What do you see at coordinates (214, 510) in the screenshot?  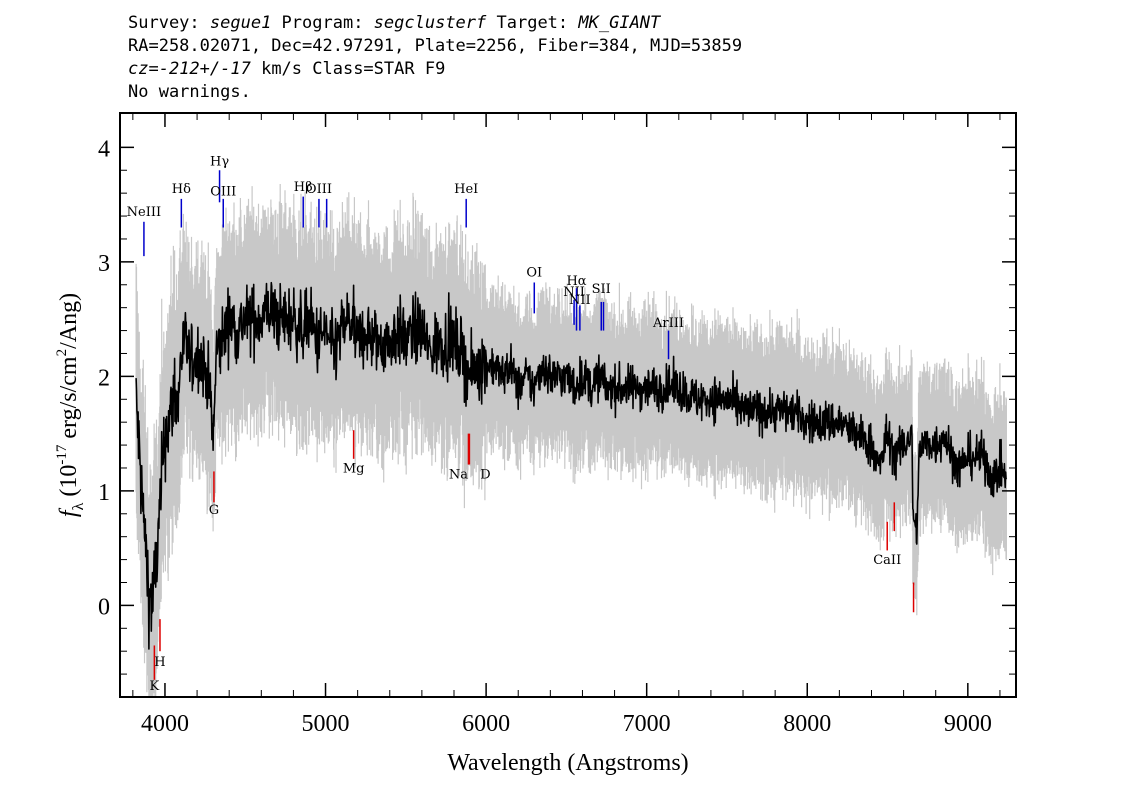 I see `marker-label-17: G` at bounding box center [214, 510].